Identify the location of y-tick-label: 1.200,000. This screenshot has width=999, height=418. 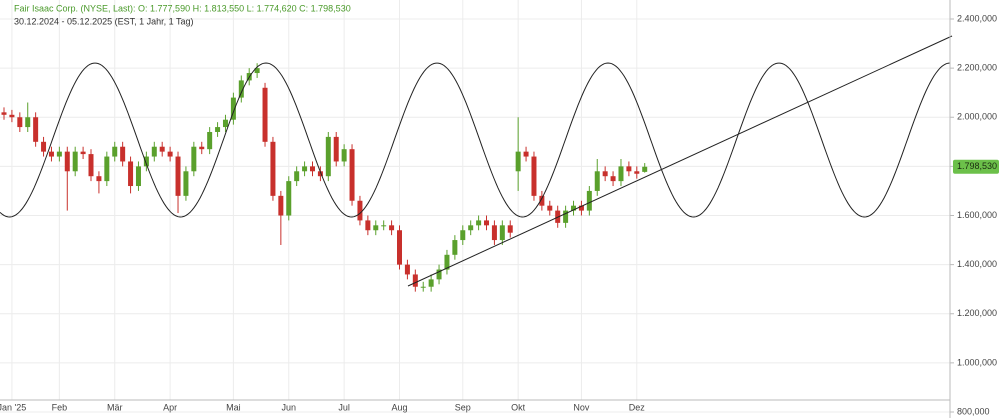
(977, 313).